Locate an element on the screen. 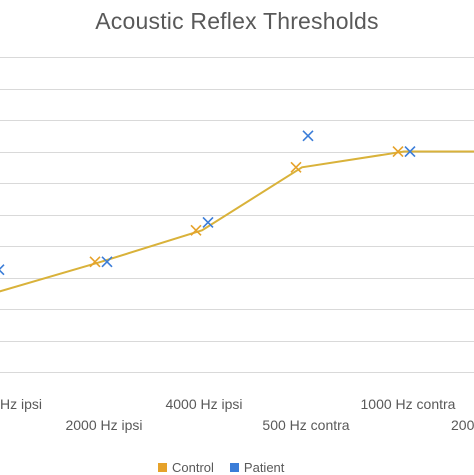 The height and width of the screenshot is (475, 474). legend-swatch-control is located at coordinates (162, 467).